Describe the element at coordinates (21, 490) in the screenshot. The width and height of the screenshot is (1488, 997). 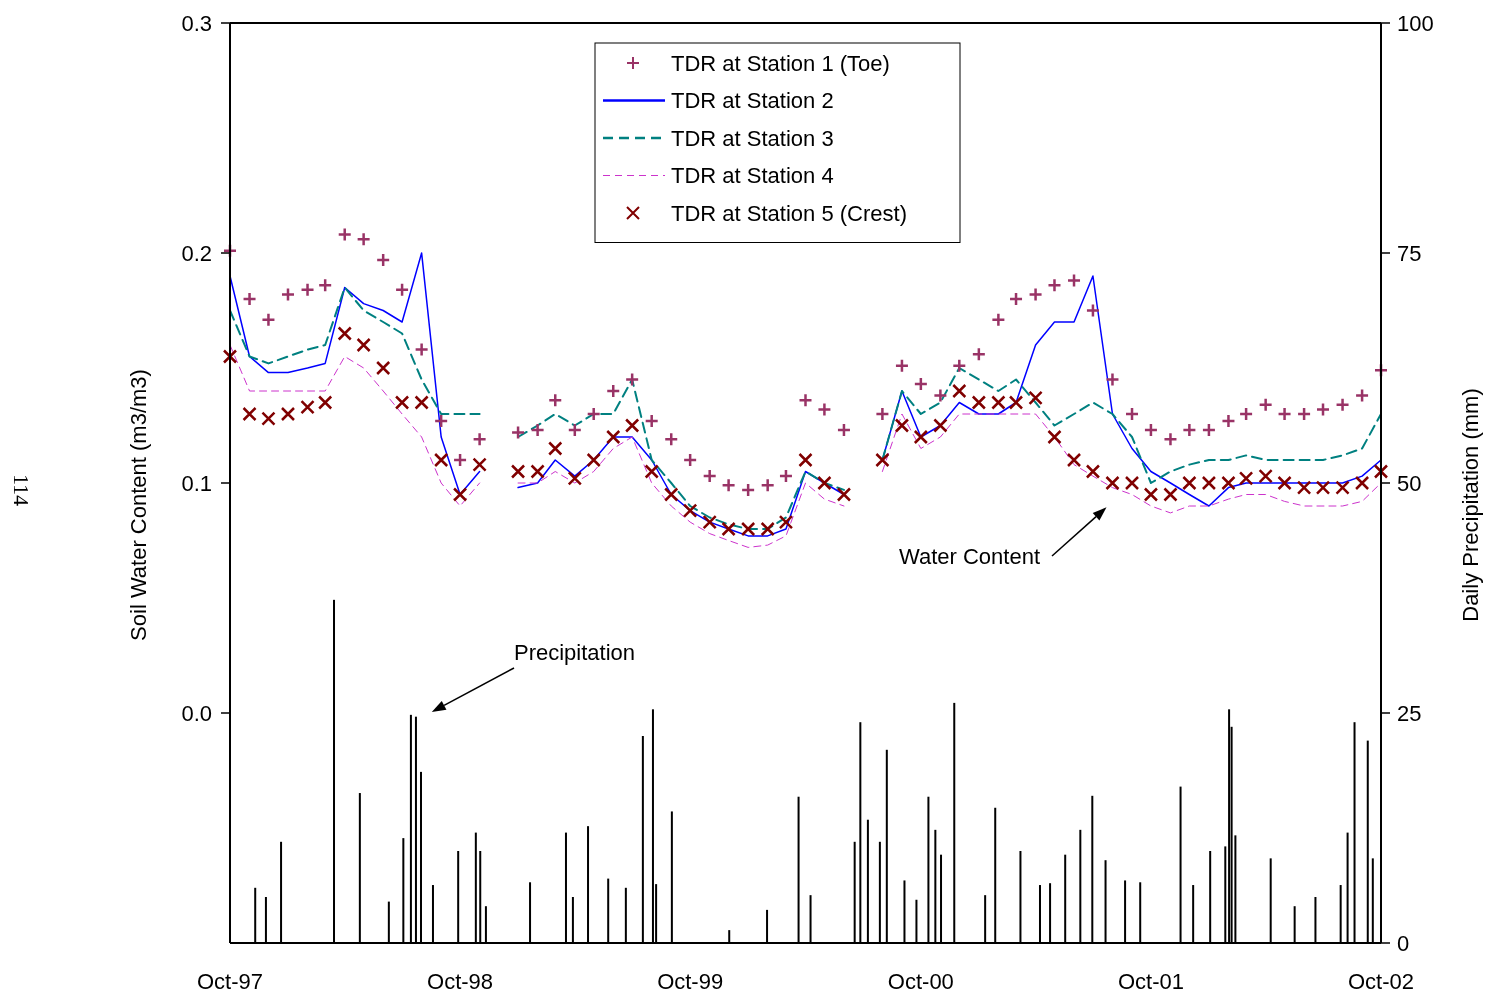
I see `text: 114` at that location.